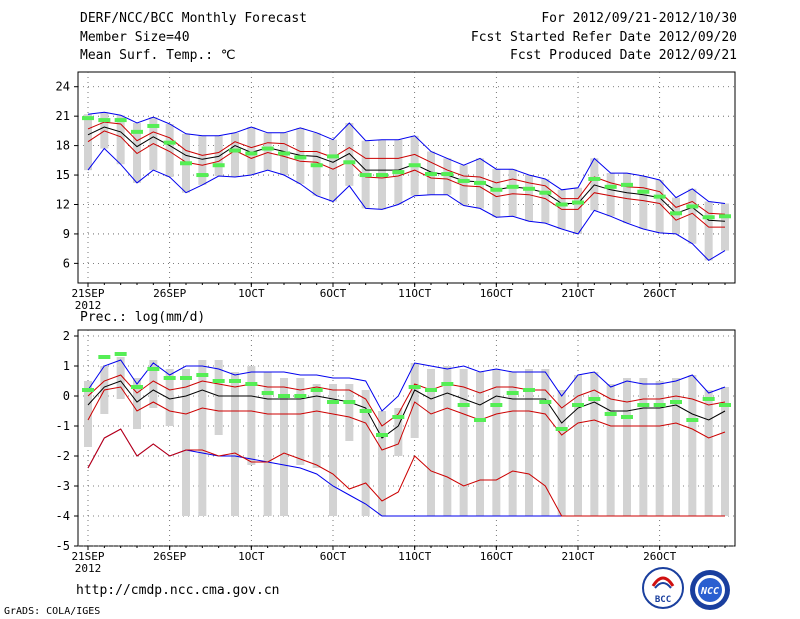 The image size is (800, 619). What do you see at coordinates (710, 590) in the screenshot?
I see `ncc-logo: NCC` at bounding box center [710, 590].